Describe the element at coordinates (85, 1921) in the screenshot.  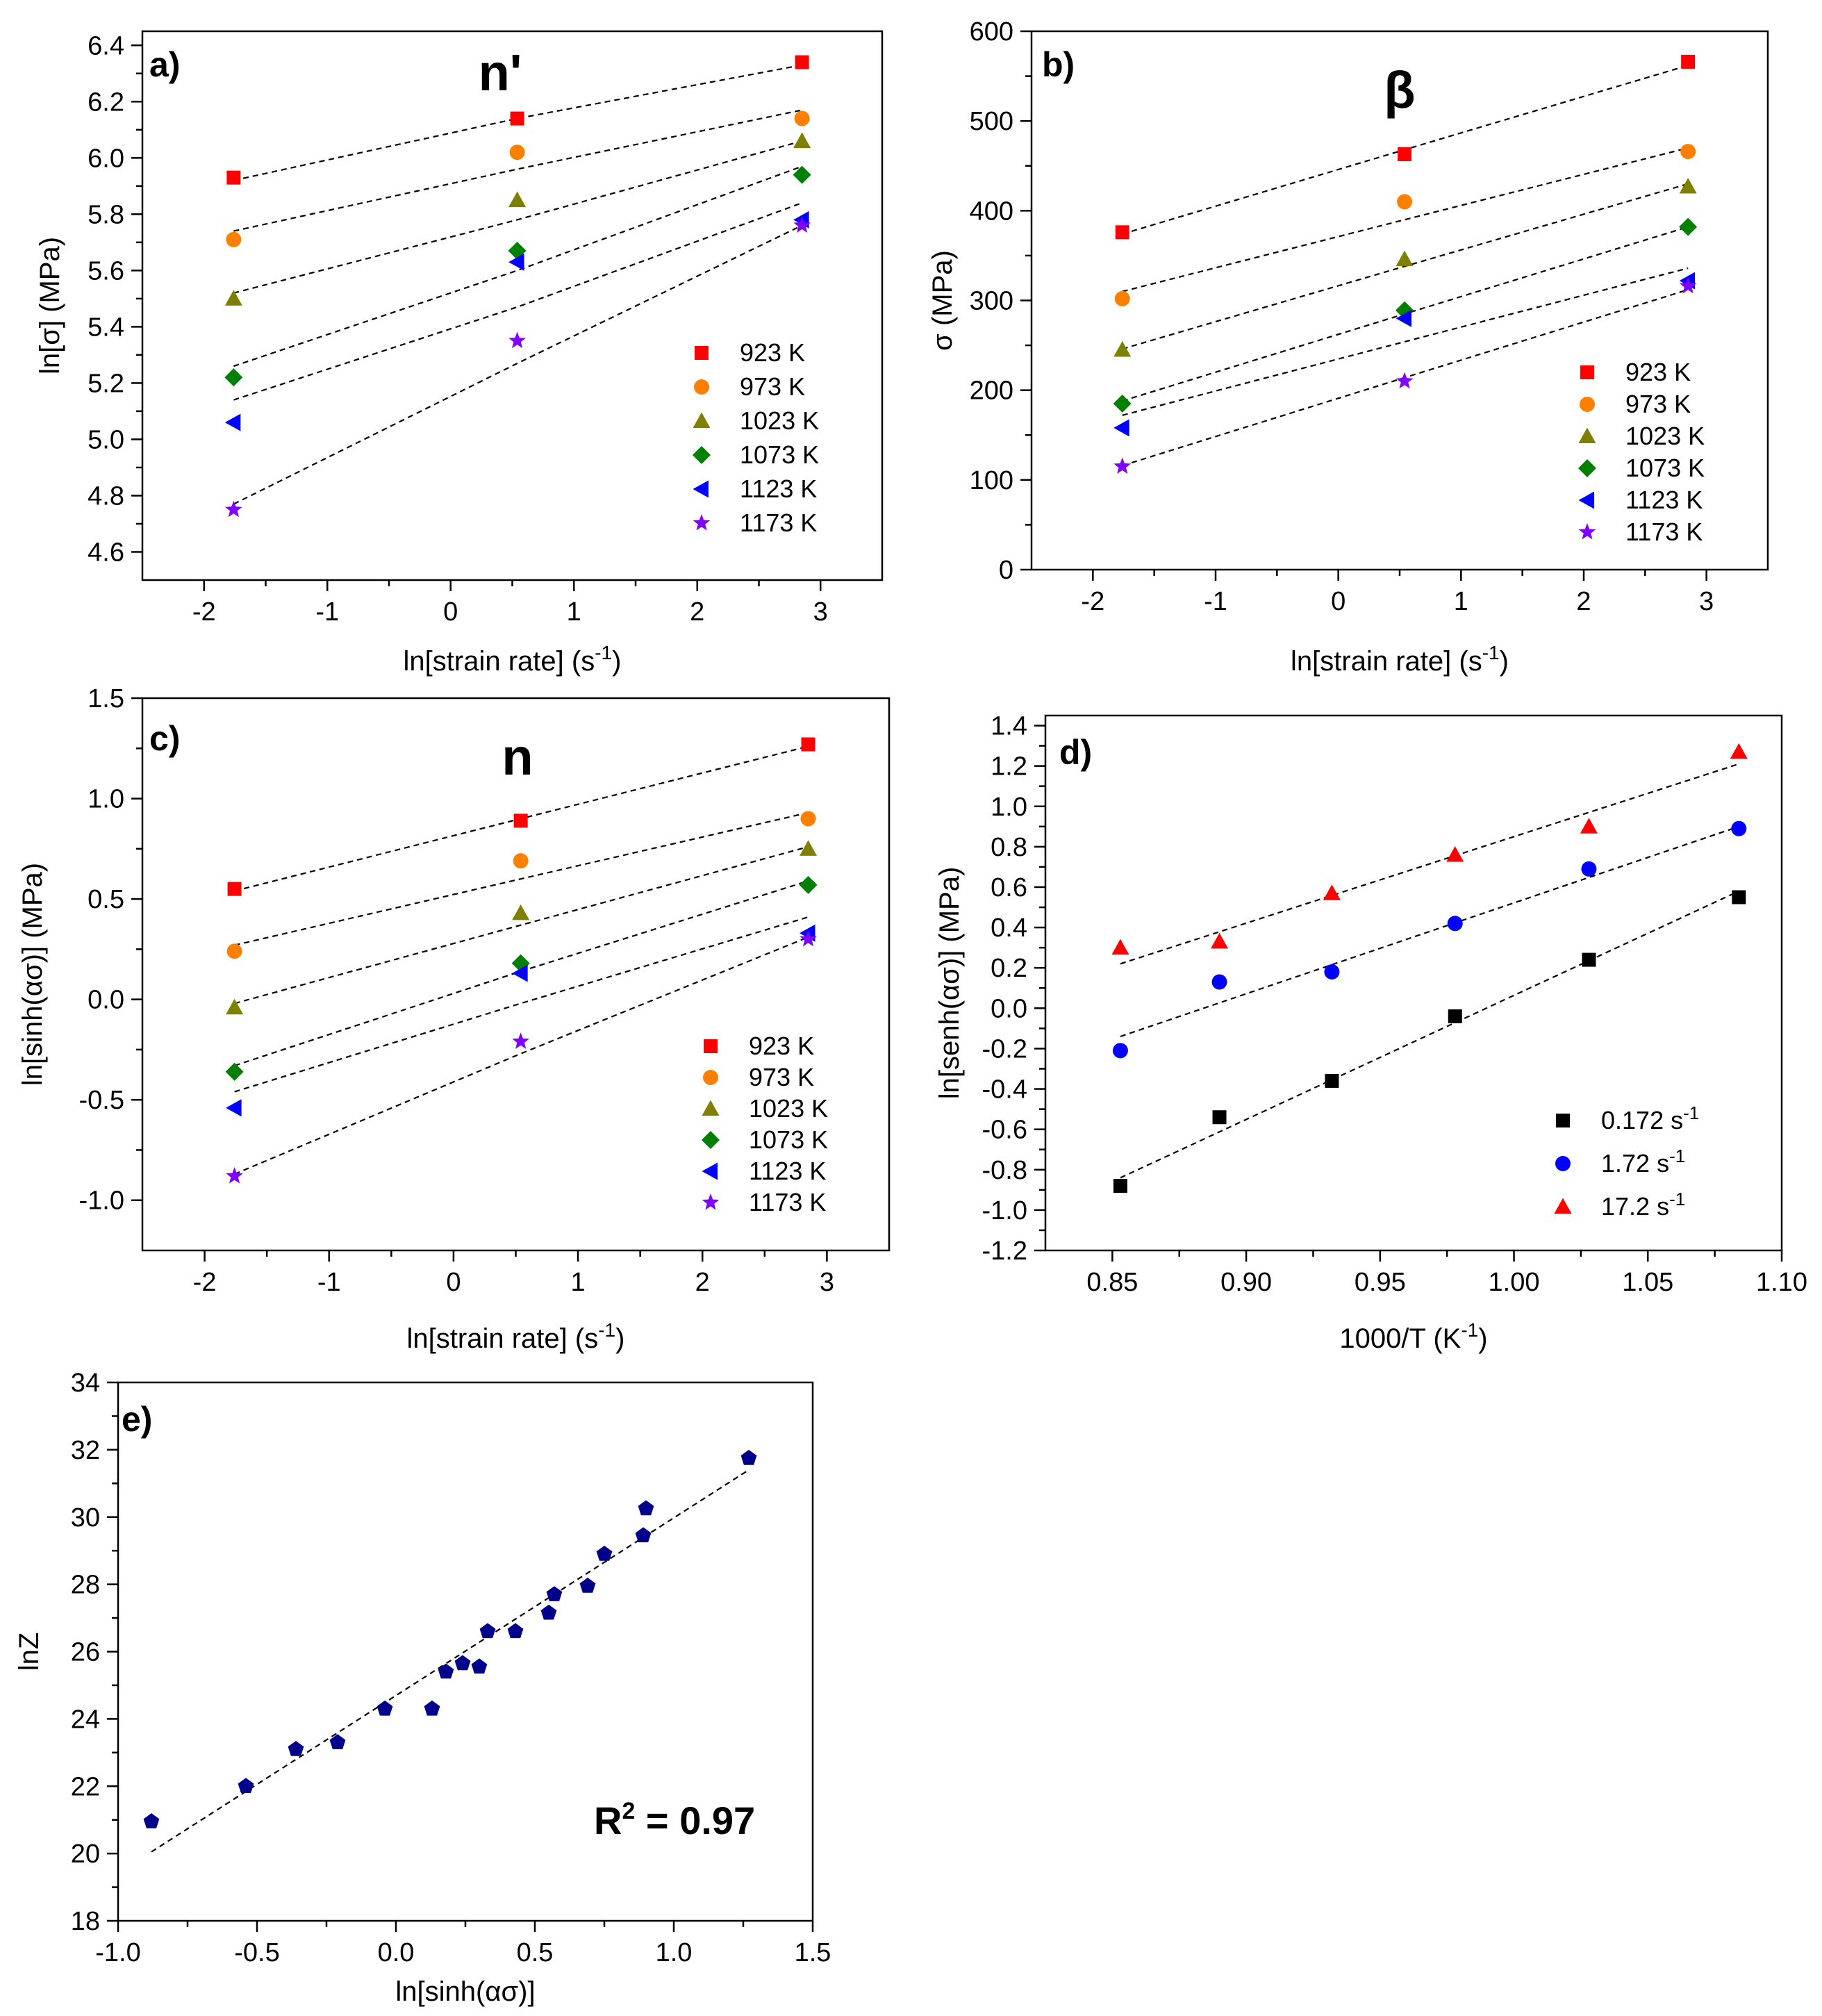
I see `y-tick-label: 18` at that location.